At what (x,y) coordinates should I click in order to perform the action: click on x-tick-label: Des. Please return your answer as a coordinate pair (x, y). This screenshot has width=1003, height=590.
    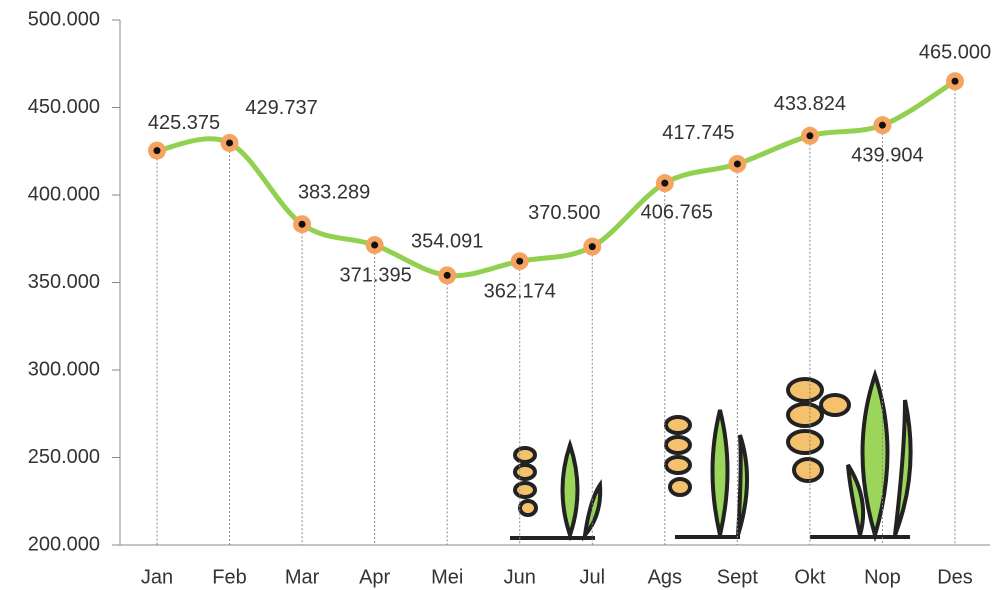
    Looking at the image, I should click on (955, 577).